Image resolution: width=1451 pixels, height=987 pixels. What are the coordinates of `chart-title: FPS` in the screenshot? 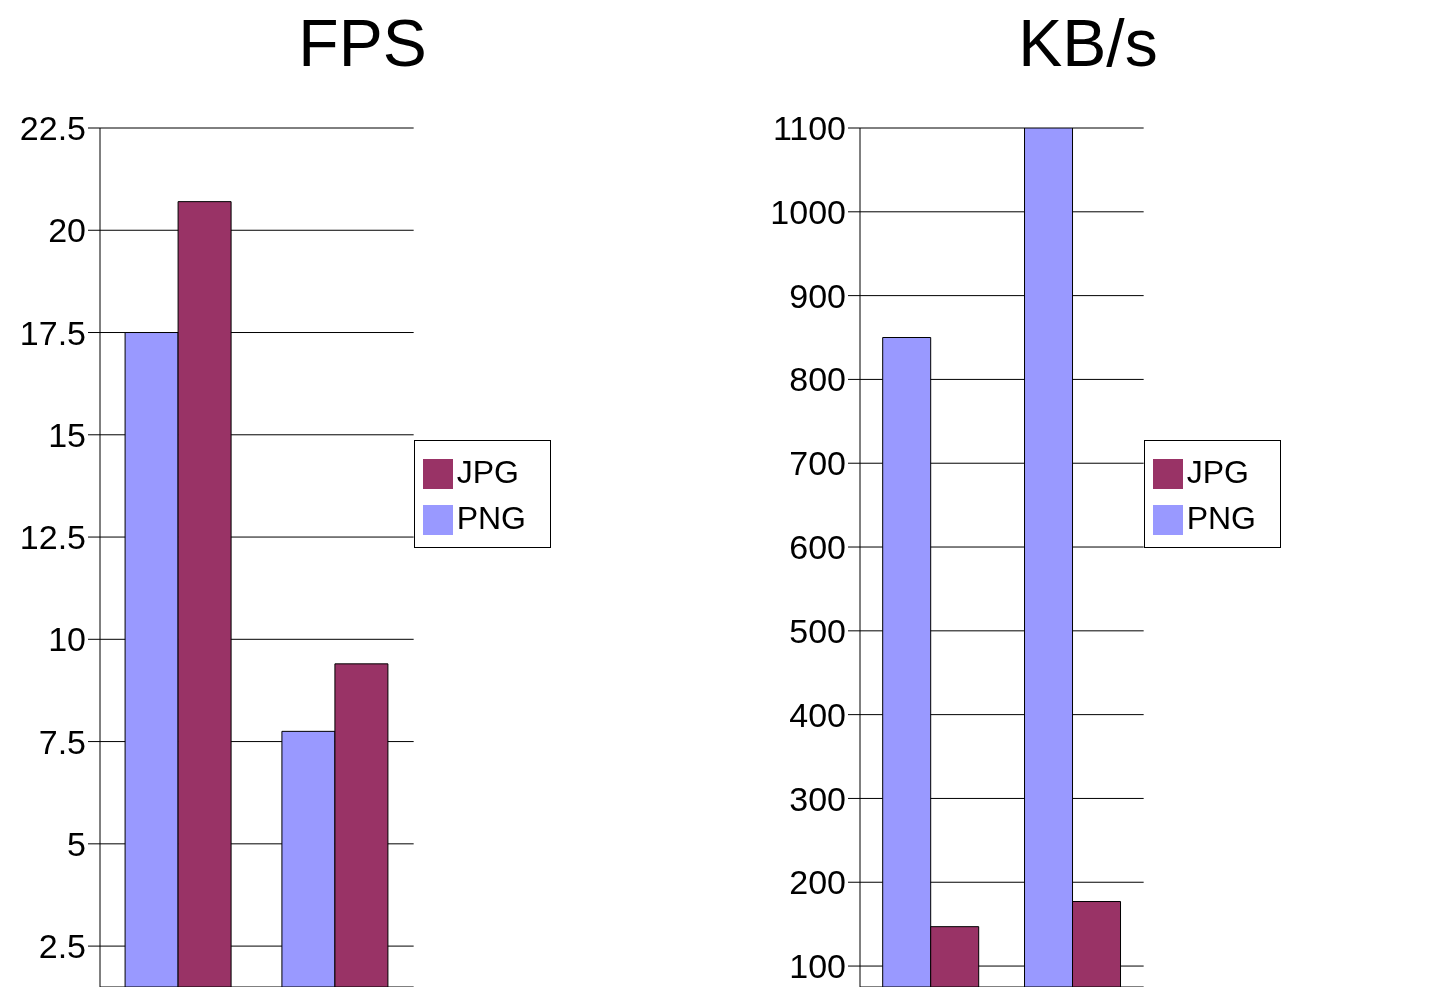 It's located at (362, 43).